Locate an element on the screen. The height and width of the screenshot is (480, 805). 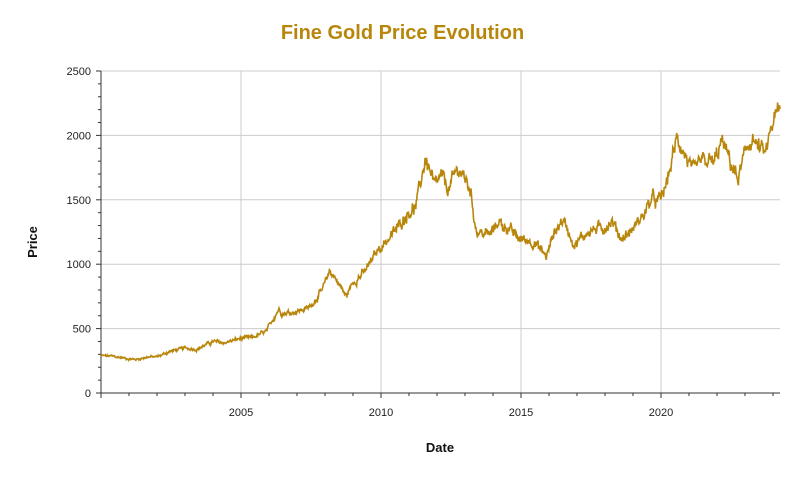
y-tick-label: 500 is located at coordinates (82, 330).